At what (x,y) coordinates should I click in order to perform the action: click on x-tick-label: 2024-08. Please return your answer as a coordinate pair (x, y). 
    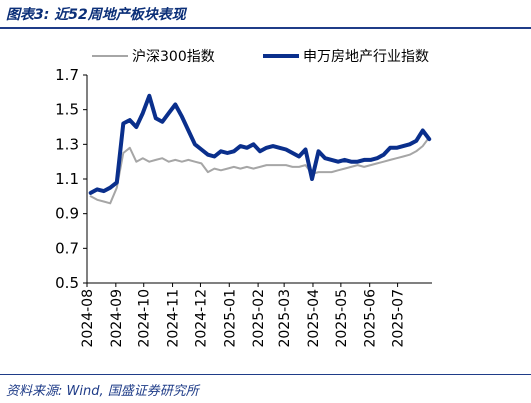
    Looking at the image, I should click on (88, 318).